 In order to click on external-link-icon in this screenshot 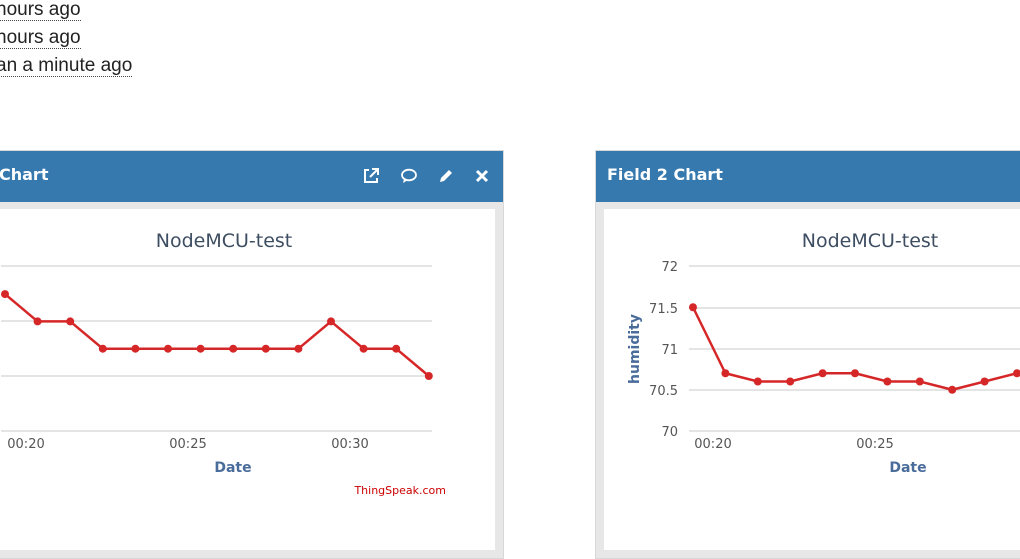, I will do `click(371, 176)`.